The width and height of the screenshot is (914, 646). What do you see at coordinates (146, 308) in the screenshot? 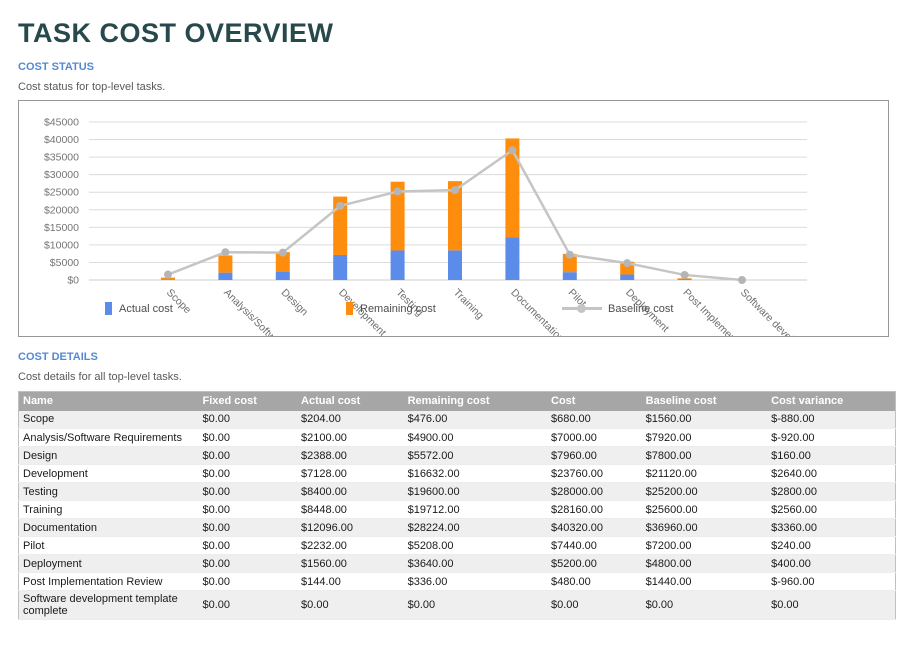
I see `legend-label-actual-cost: Actual cost` at bounding box center [146, 308].